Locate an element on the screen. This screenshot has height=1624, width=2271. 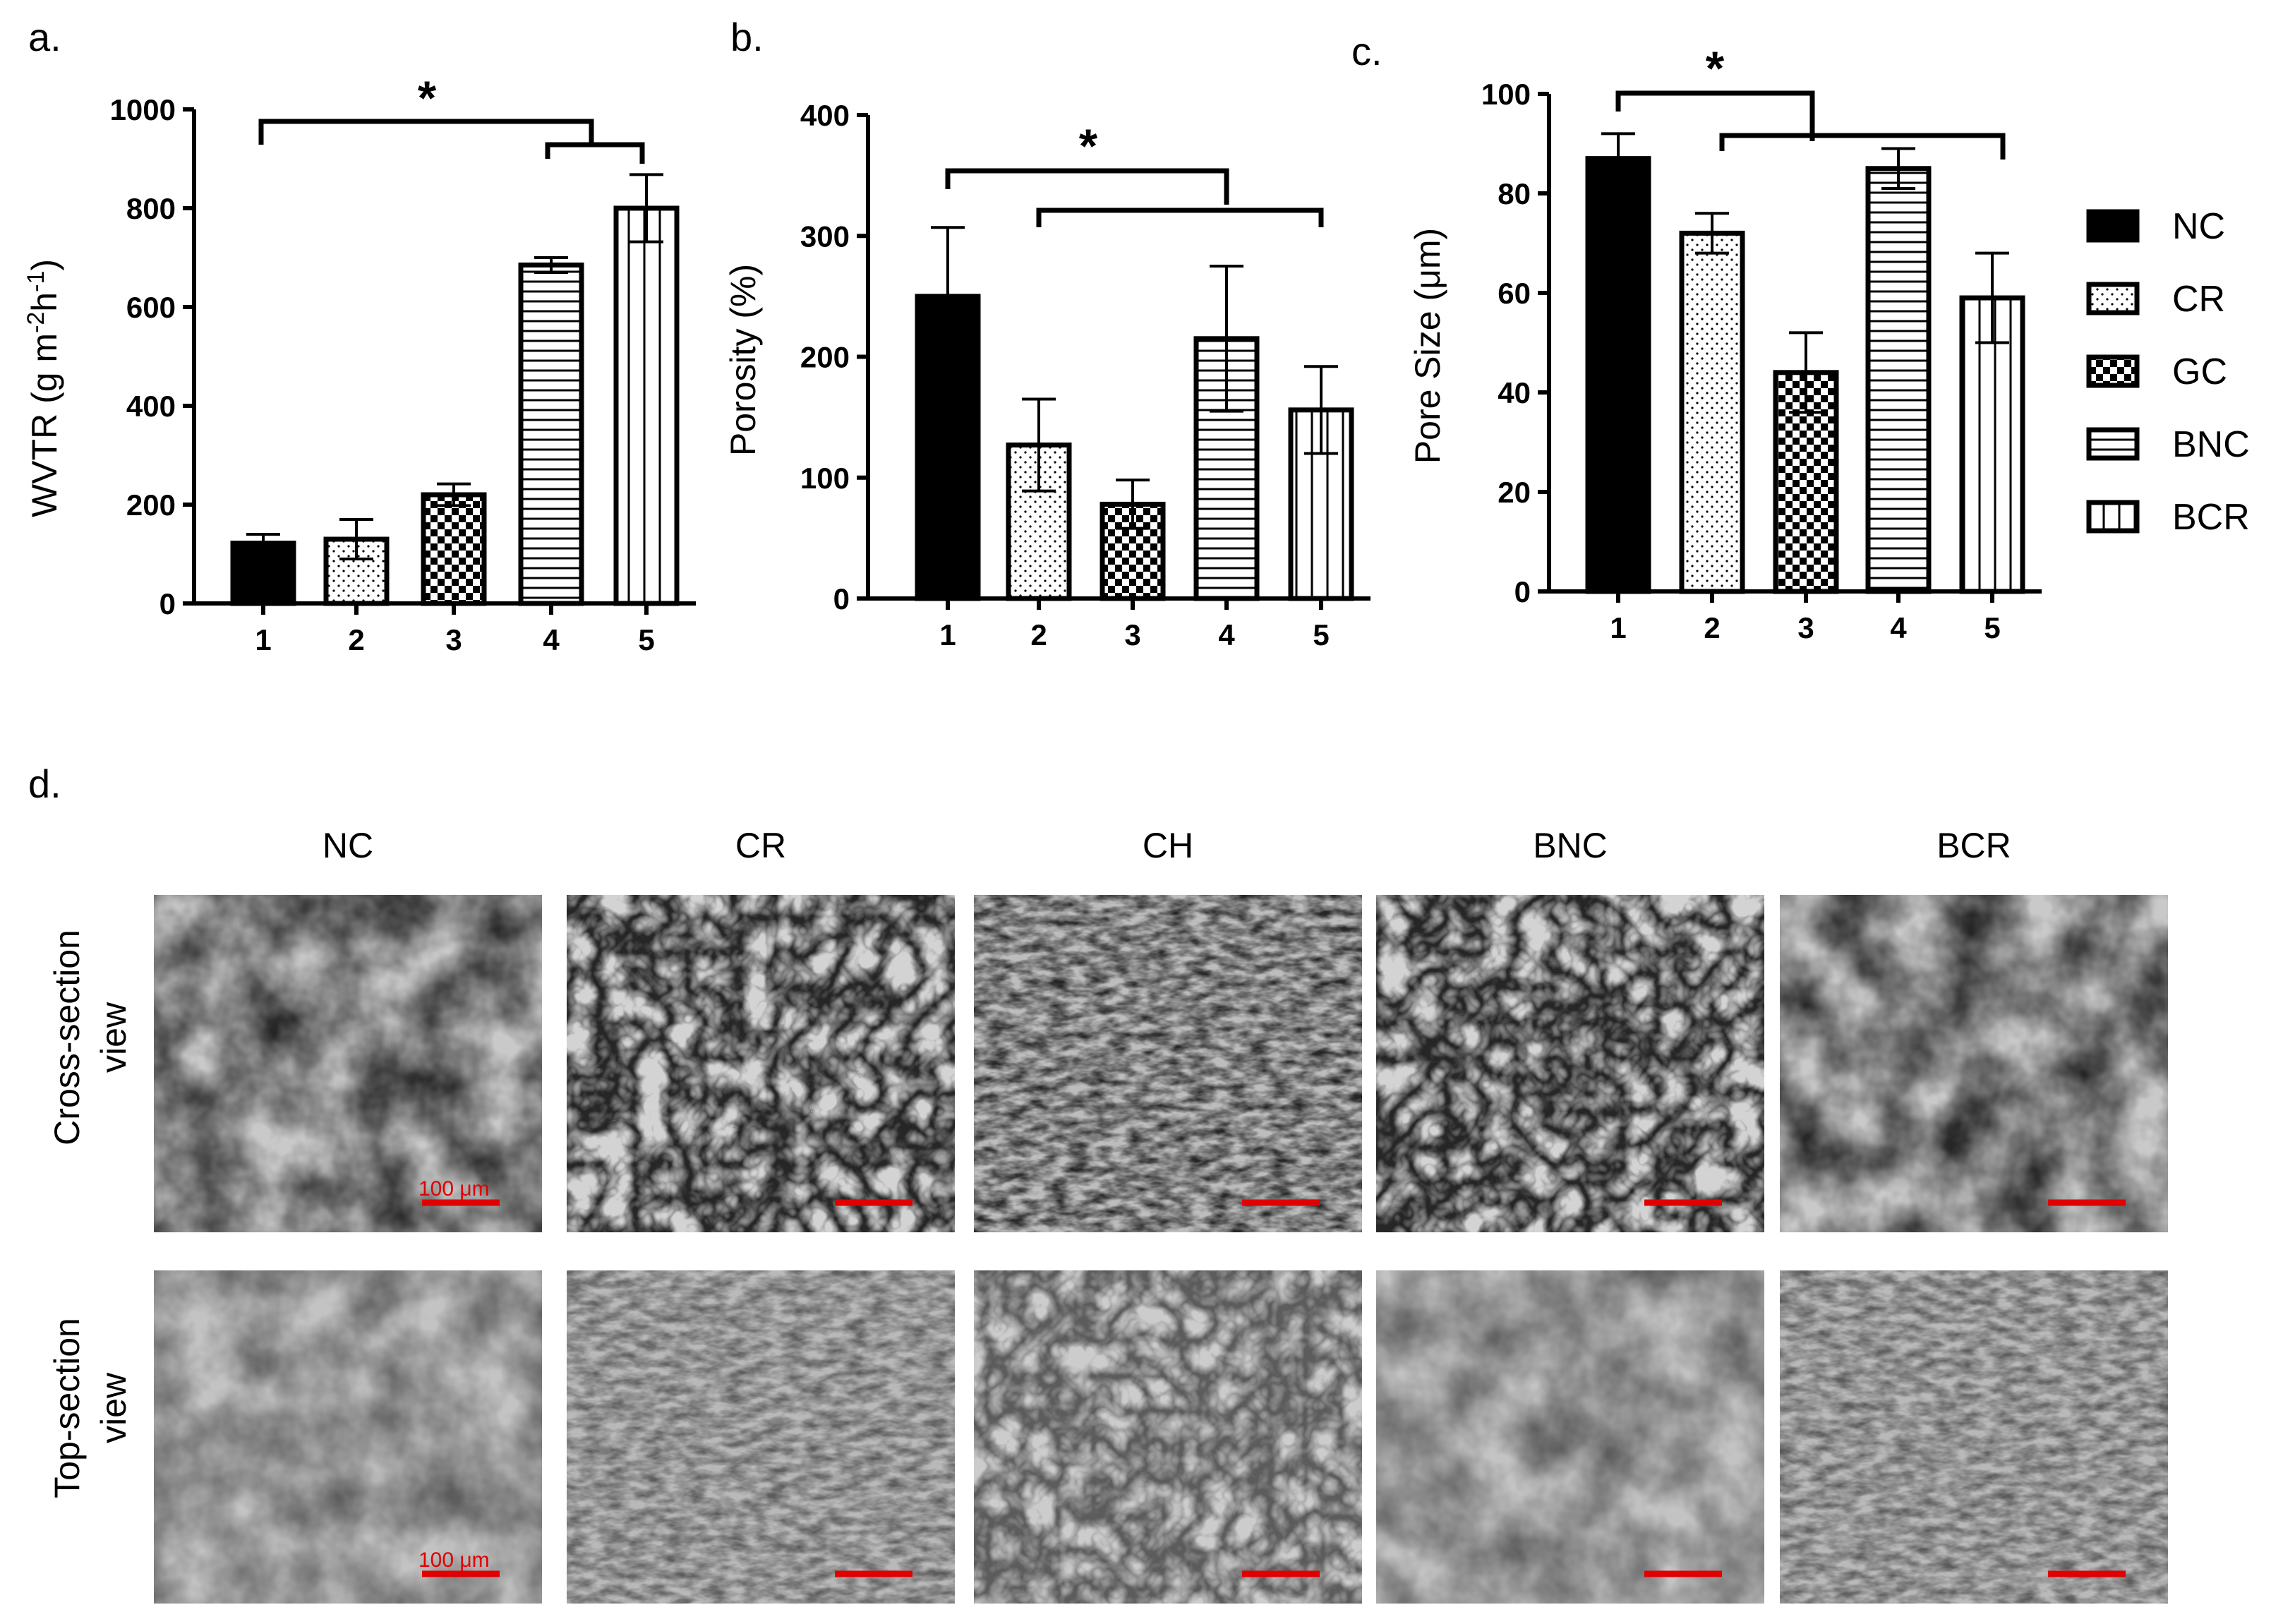
y-tick-label-a: 0 is located at coordinates (167, 603).